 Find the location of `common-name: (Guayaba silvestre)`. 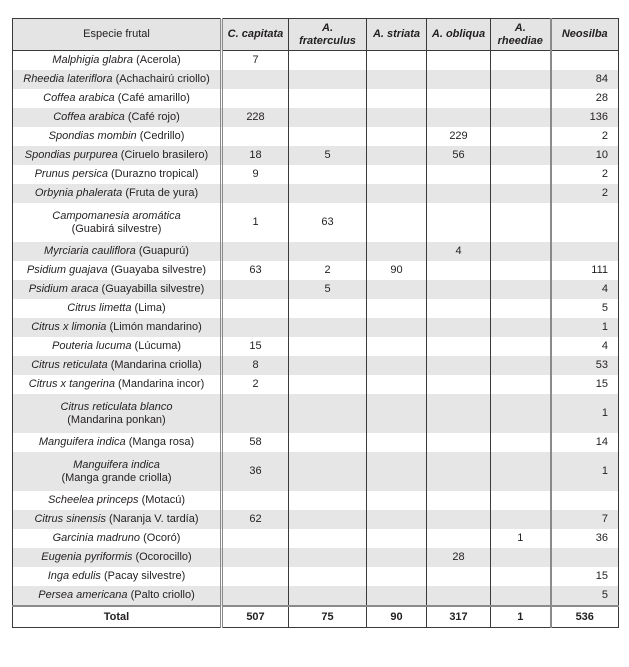

common-name: (Guayaba silvestre) is located at coordinates (158, 270).